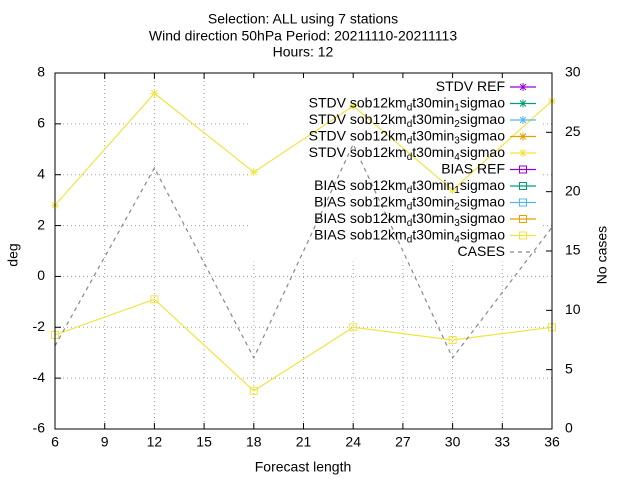 The image size is (640, 480). Describe the element at coordinates (41, 123) in the screenshot. I see `y-tick-label: 6` at that location.